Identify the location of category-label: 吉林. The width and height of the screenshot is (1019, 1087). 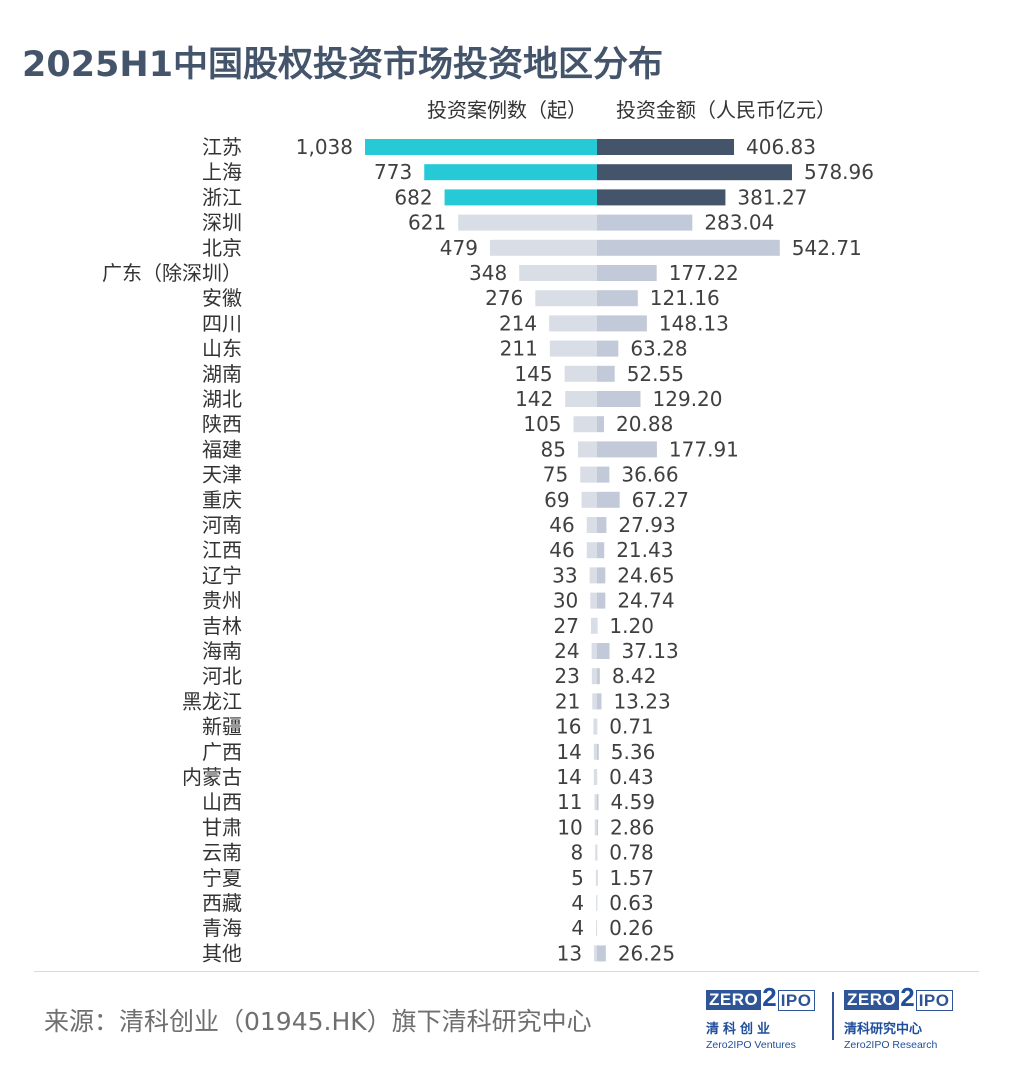
(222, 626).